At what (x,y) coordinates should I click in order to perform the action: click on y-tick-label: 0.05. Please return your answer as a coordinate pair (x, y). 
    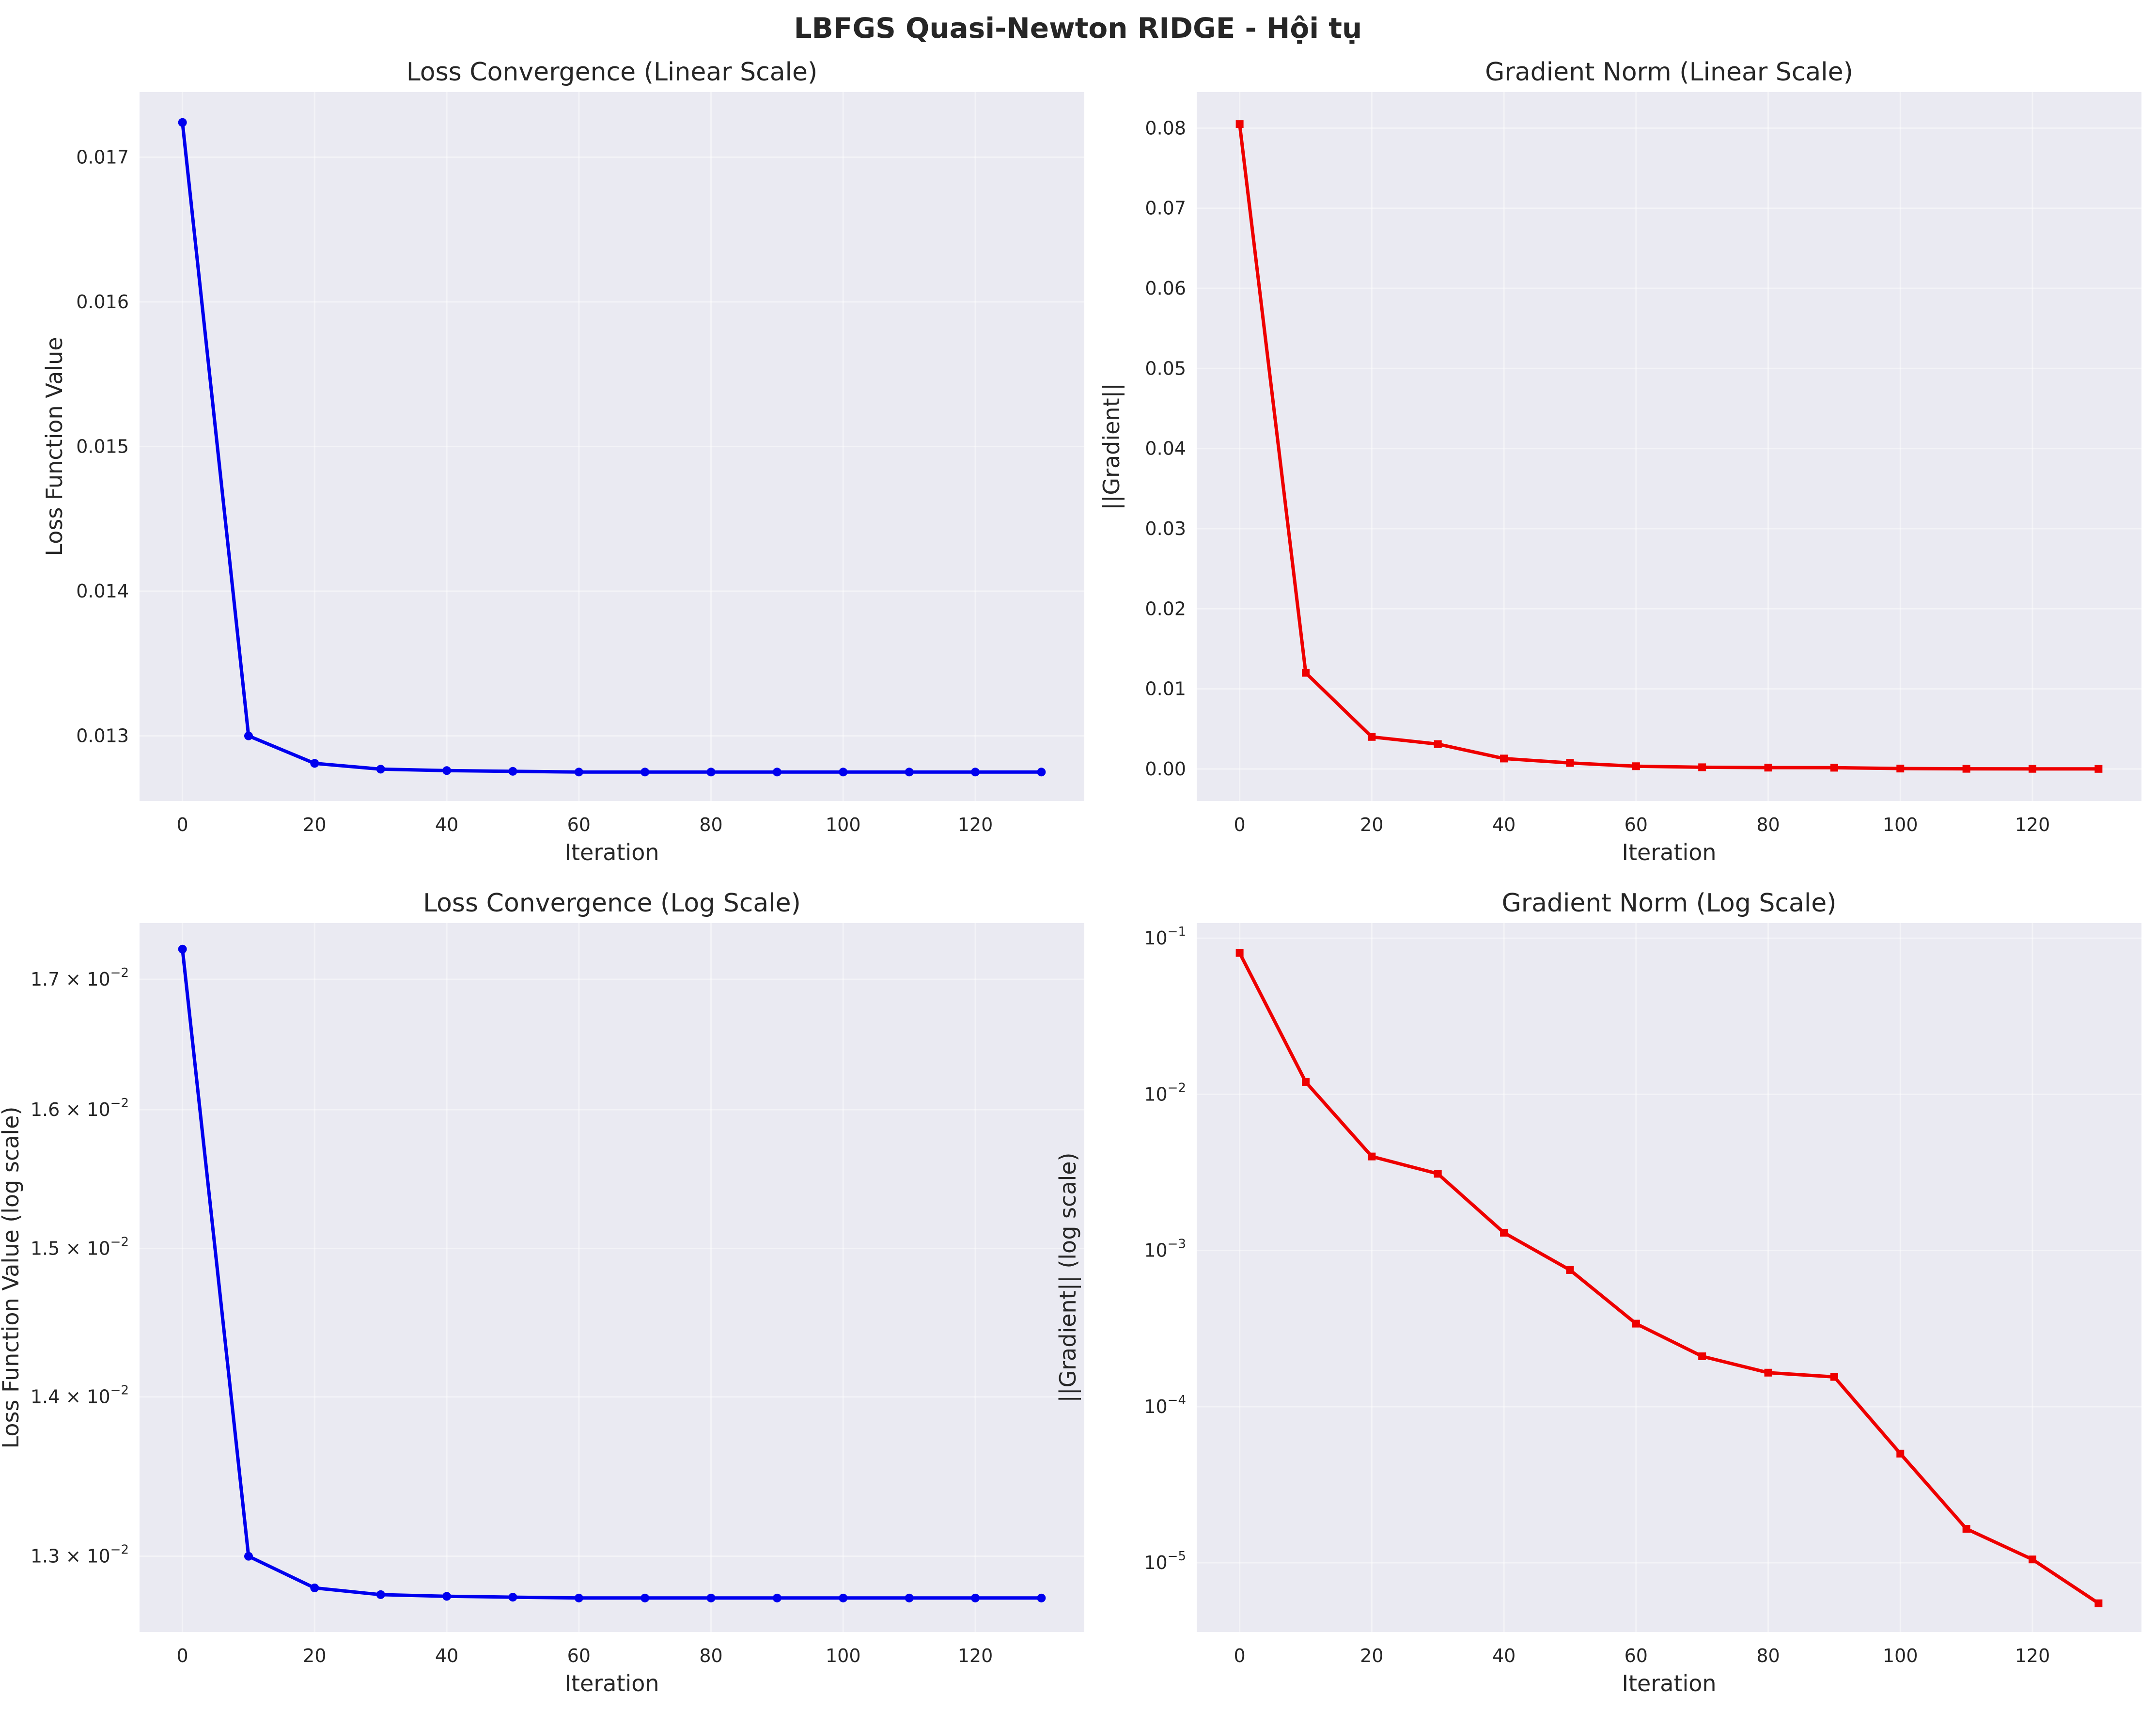
    Looking at the image, I should click on (1165, 368).